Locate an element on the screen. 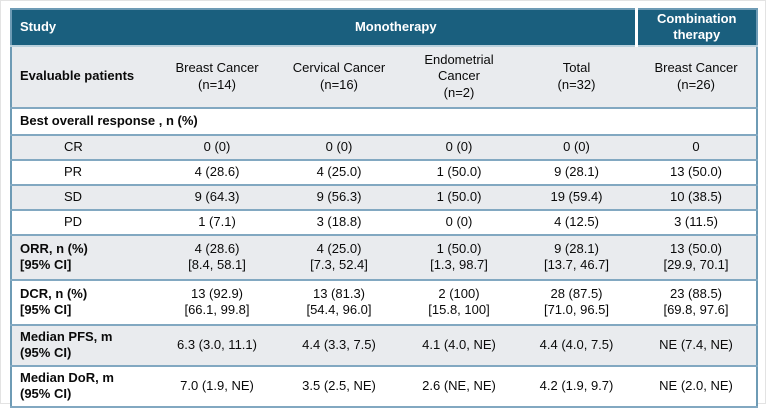 This screenshot has width=766, height=408. cell: 2.6 (NE, NE) is located at coordinates (459, 386).